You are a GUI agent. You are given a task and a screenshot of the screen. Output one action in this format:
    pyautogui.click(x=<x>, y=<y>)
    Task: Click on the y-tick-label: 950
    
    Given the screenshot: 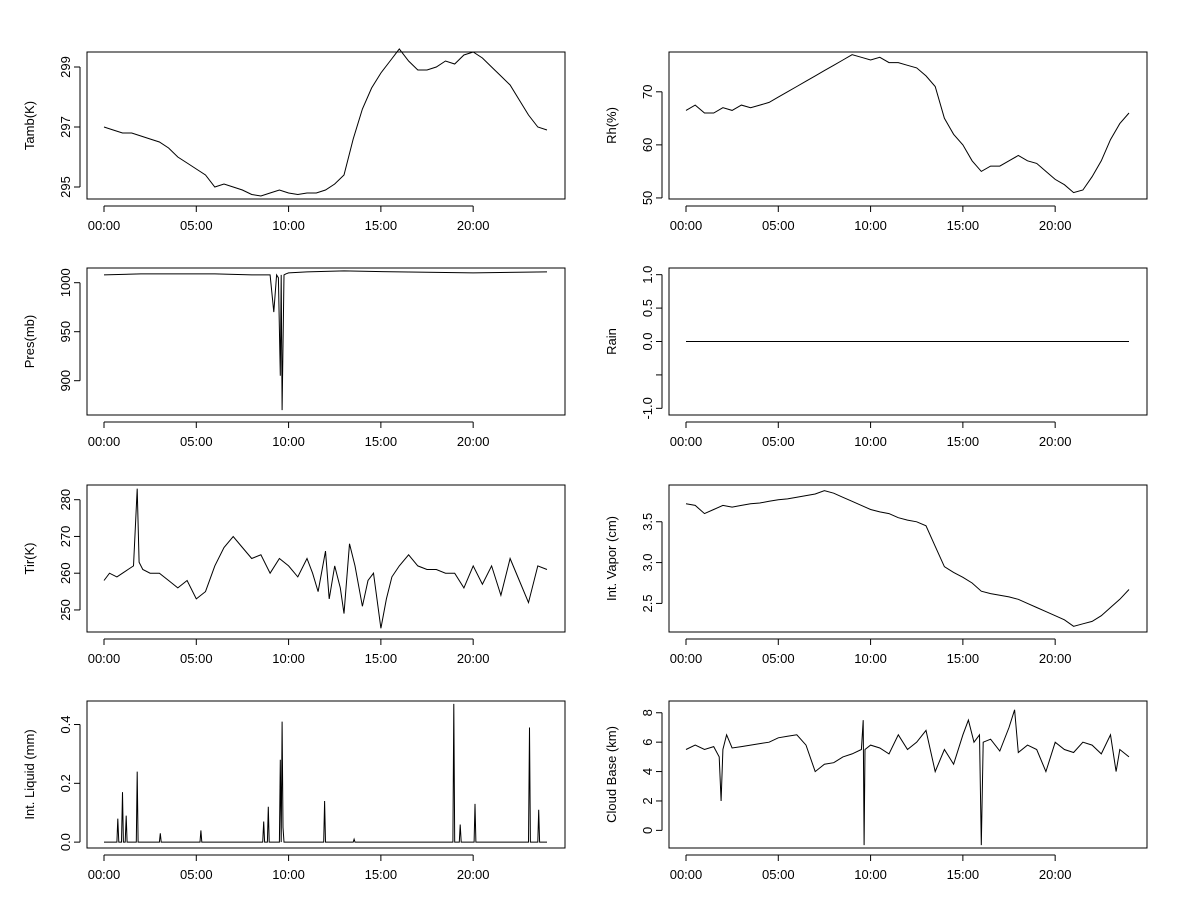 What is the action you would take?
    pyautogui.click(x=65, y=332)
    